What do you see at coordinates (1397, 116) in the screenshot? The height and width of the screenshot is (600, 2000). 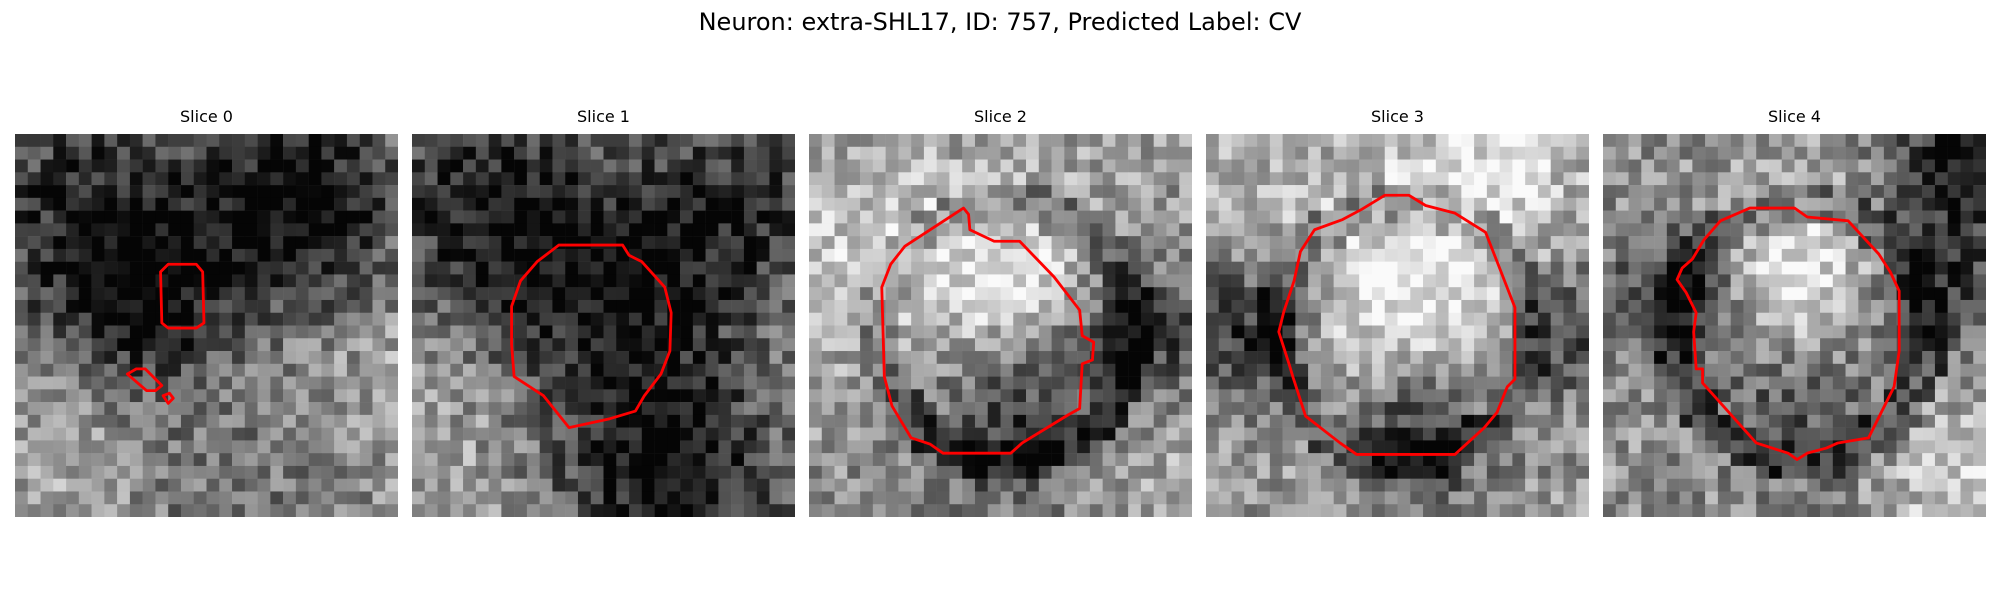 I see `slice-title-3: Slice 3` at bounding box center [1397, 116].